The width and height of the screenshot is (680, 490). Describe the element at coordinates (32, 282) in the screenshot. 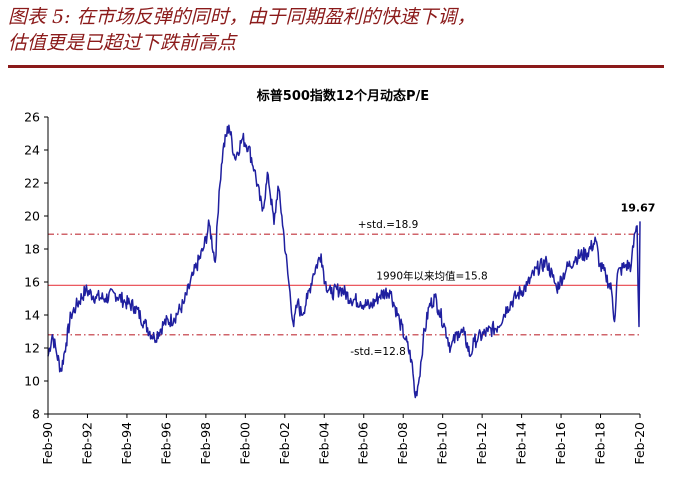

I see `y-tick-label-16: 16` at that location.